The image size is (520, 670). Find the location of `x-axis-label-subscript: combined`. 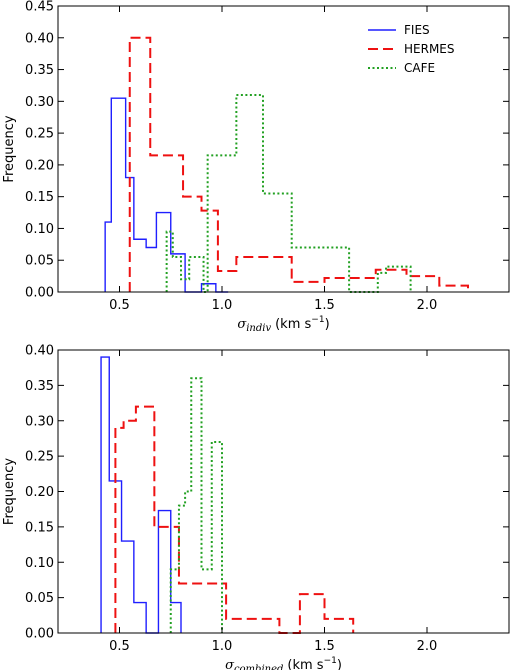

x-axis-label-subscript: combined is located at coordinates (258, 667).